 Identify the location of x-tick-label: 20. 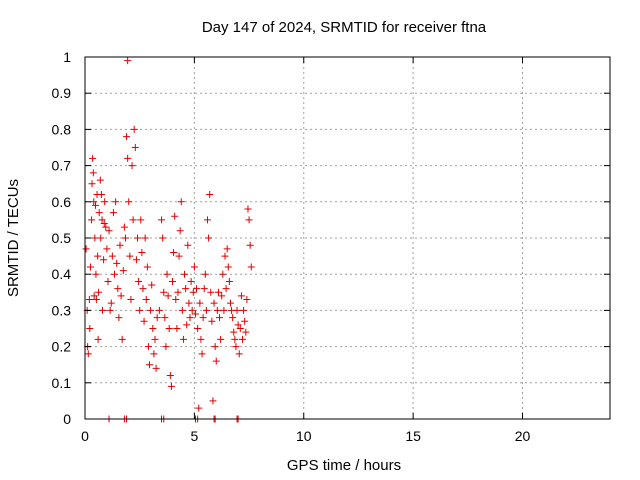
(523, 436).